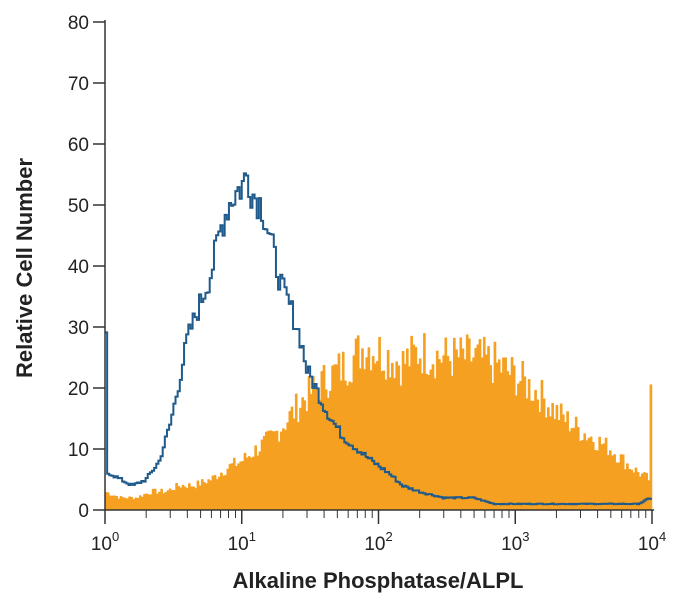  Describe the element at coordinates (378, 580) in the screenshot. I see `x-axis-title: Alkaline Phosphatase/ALPL` at that location.